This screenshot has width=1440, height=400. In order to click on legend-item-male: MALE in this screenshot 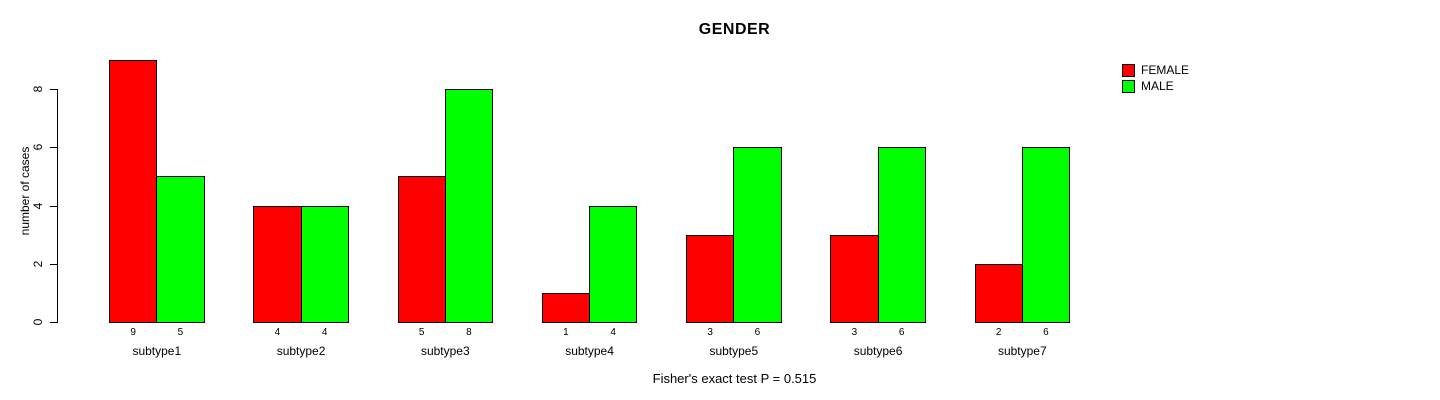, I will do `click(1155, 86)`.